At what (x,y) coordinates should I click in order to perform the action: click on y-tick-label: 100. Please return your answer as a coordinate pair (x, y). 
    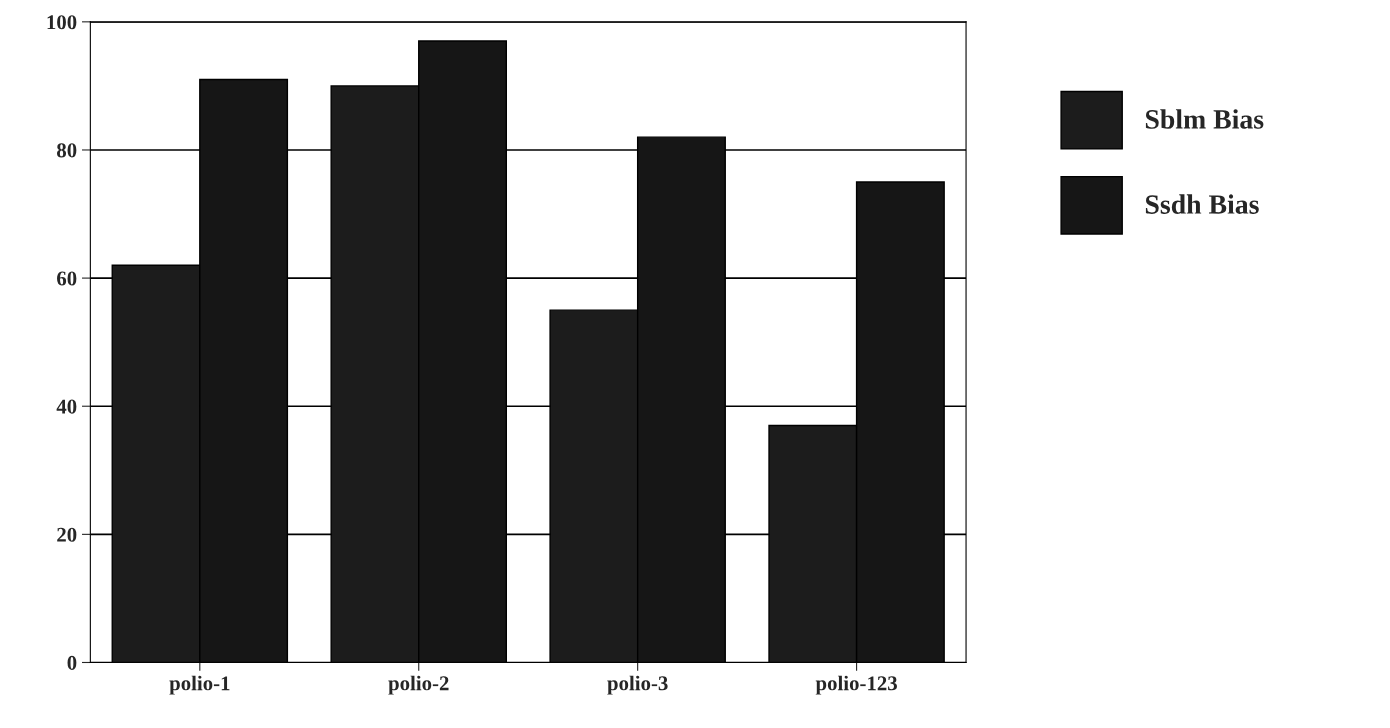
    Looking at the image, I should click on (62, 22).